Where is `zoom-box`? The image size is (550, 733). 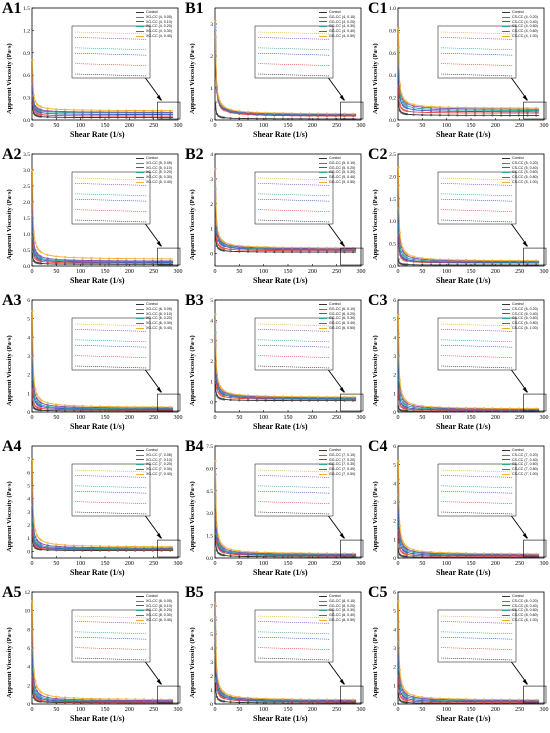 zoom-box is located at coordinates (535, 694).